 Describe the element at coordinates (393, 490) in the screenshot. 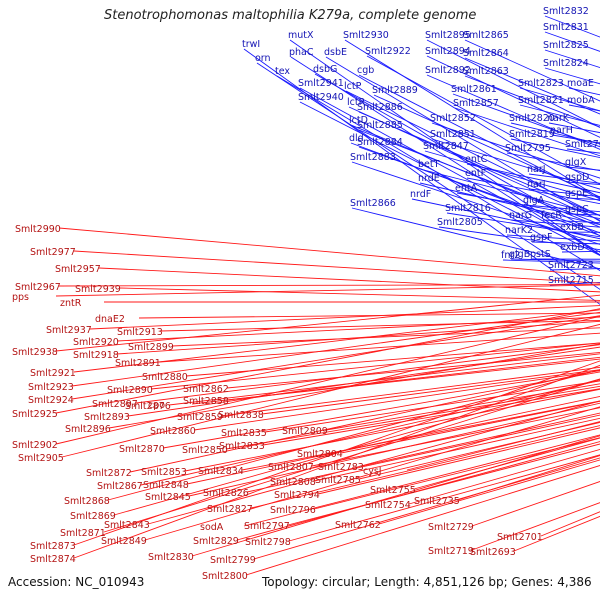

I see `reverse-gene-label: Smlt2755` at that location.